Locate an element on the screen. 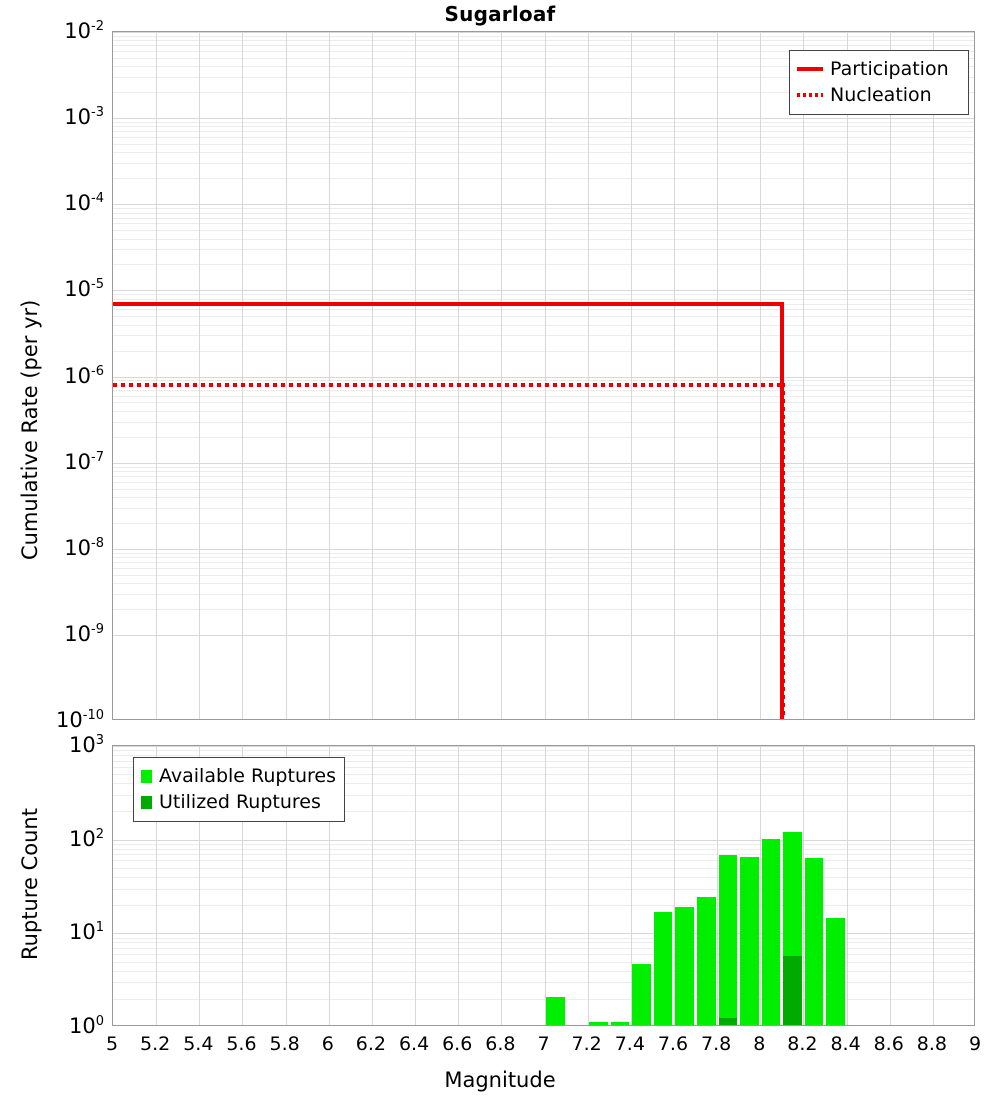  y-tick-label: 10⁰ is located at coordinates (86, 1026).